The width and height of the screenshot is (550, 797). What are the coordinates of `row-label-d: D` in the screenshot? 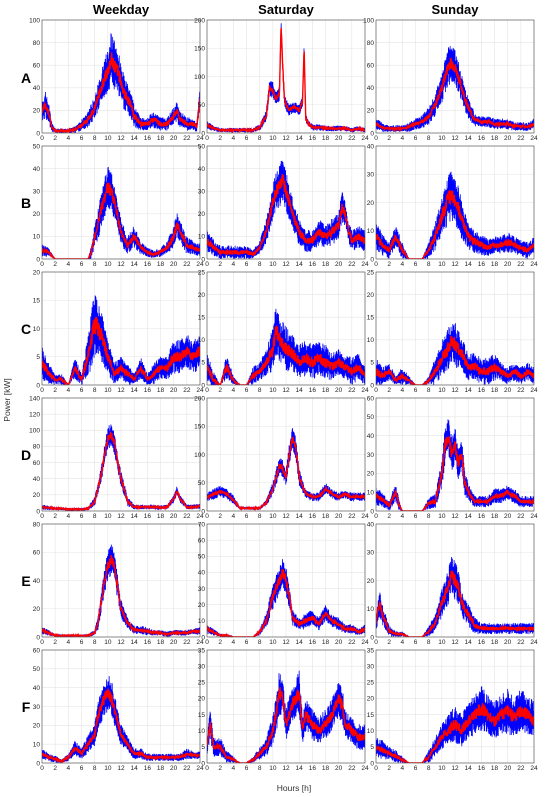 It's located at (26, 455).